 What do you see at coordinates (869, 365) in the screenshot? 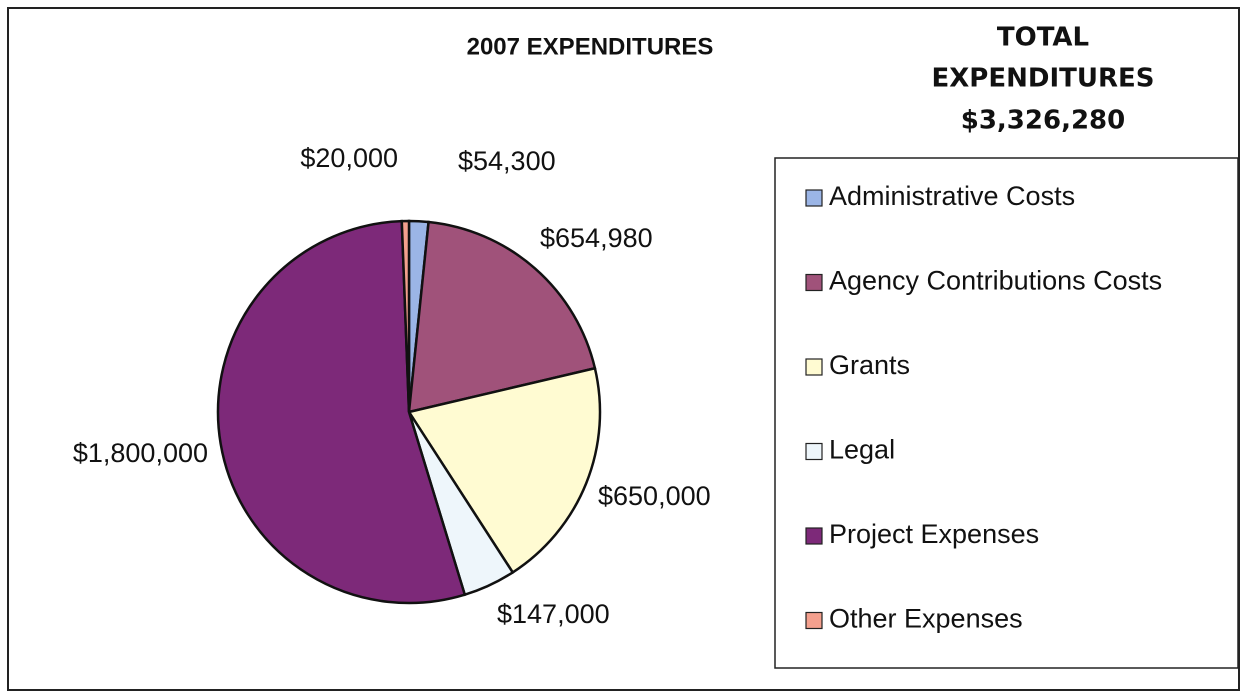
I see `legend-label: Grants` at bounding box center [869, 365].